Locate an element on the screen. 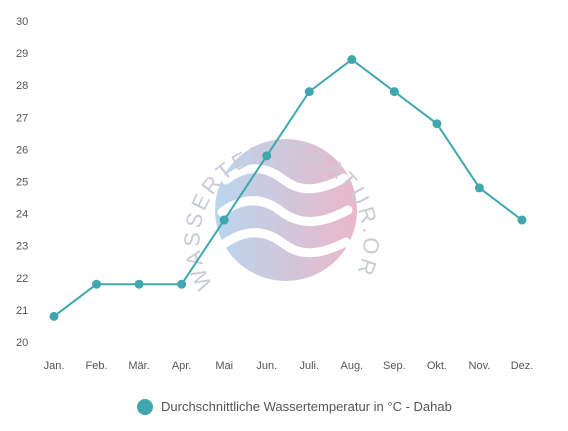 The image size is (568, 431). y-tick-label: 25 is located at coordinates (22, 183).